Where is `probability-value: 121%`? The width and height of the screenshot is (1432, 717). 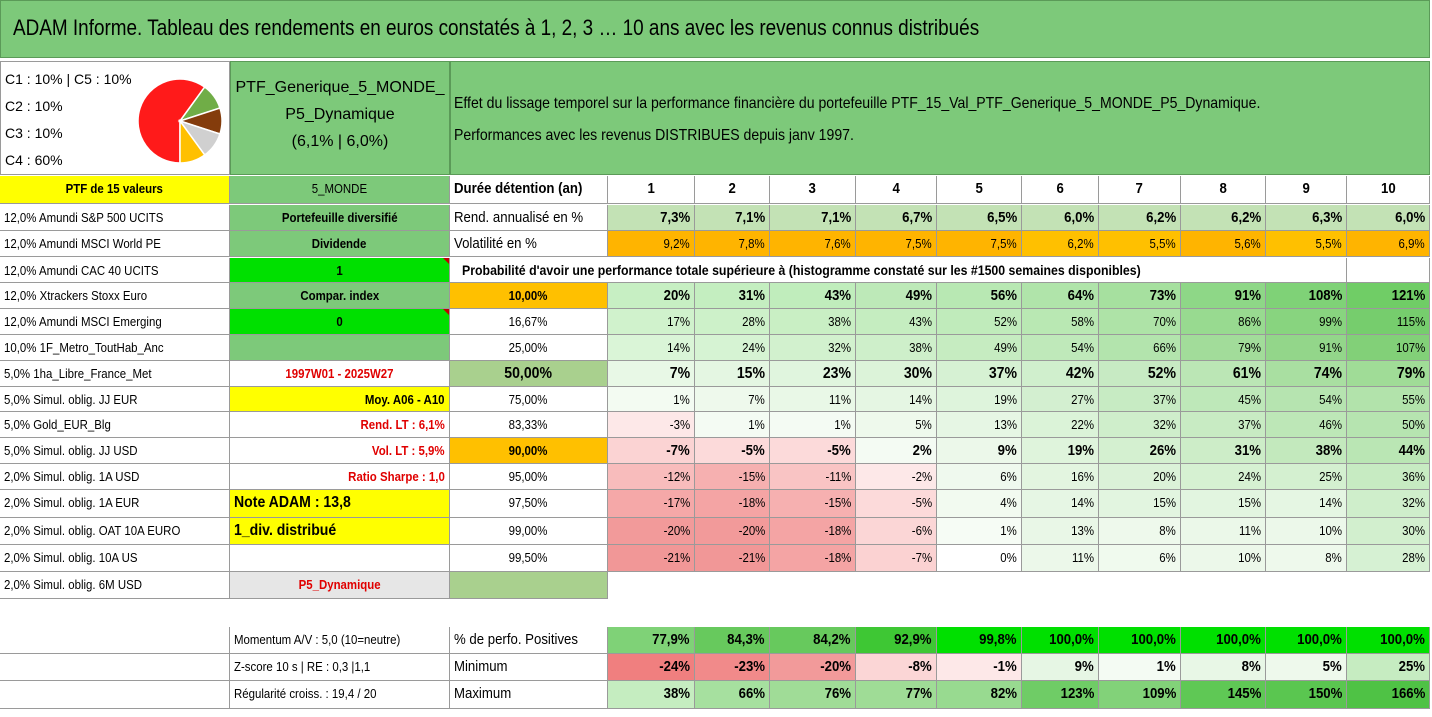
probability-value: 121% is located at coordinates (1388, 296).